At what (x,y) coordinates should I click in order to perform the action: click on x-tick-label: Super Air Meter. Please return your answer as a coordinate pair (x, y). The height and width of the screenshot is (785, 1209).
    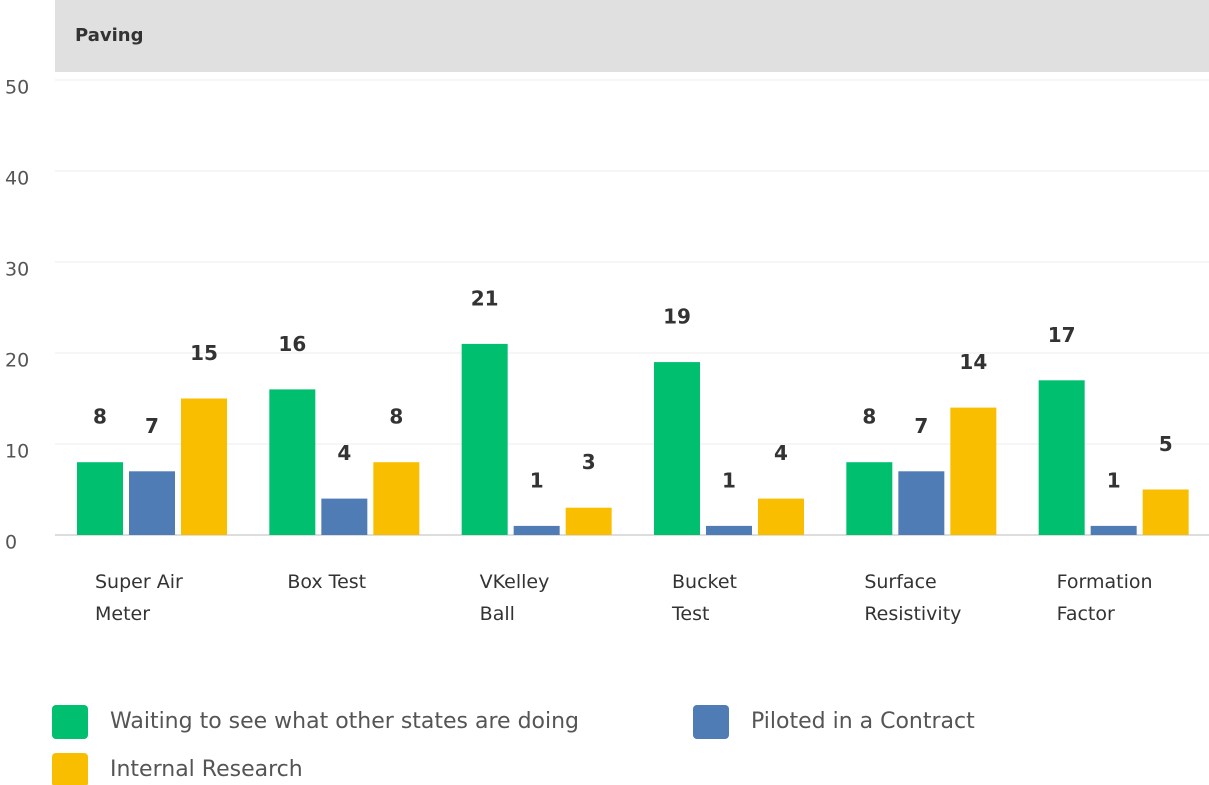
    Looking at the image, I should click on (139, 598).